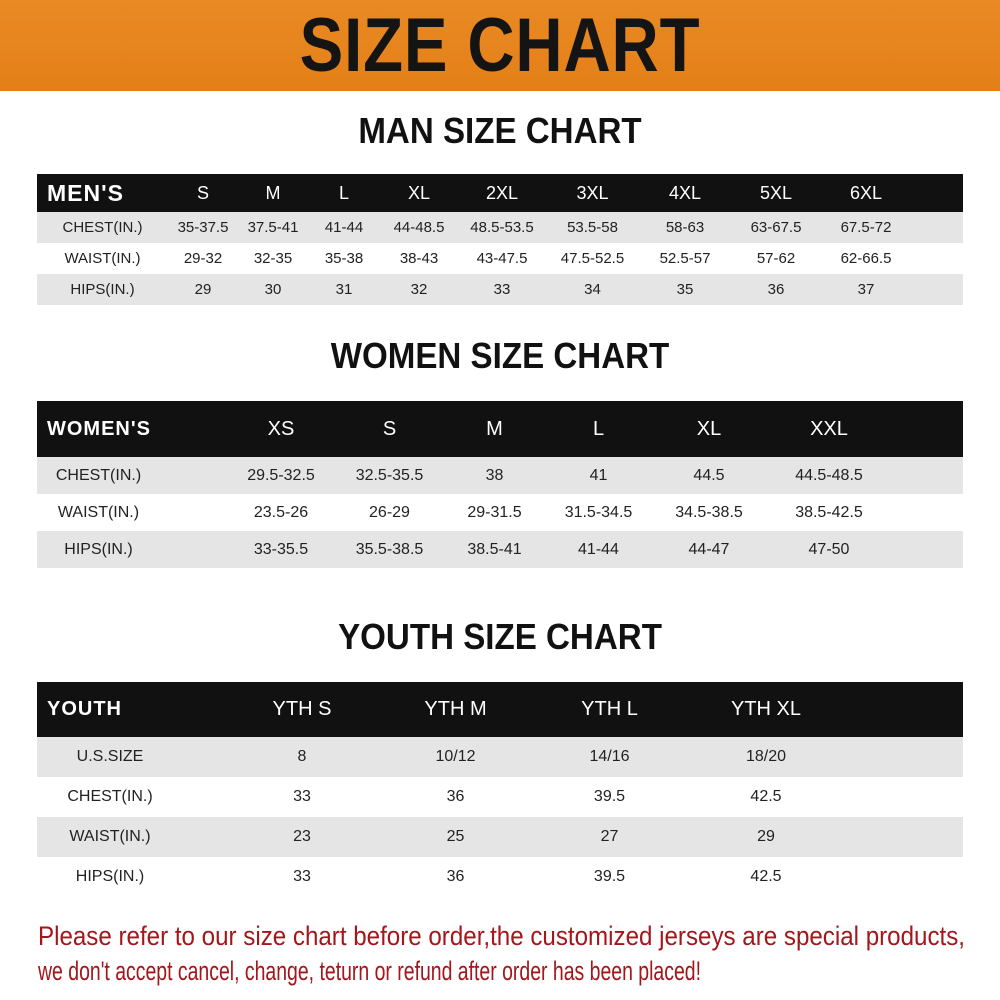 This screenshot has width=1000, height=1000. Describe the element at coordinates (866, 289) in the screenshot. I see `measurement-cell: 37` at that location.